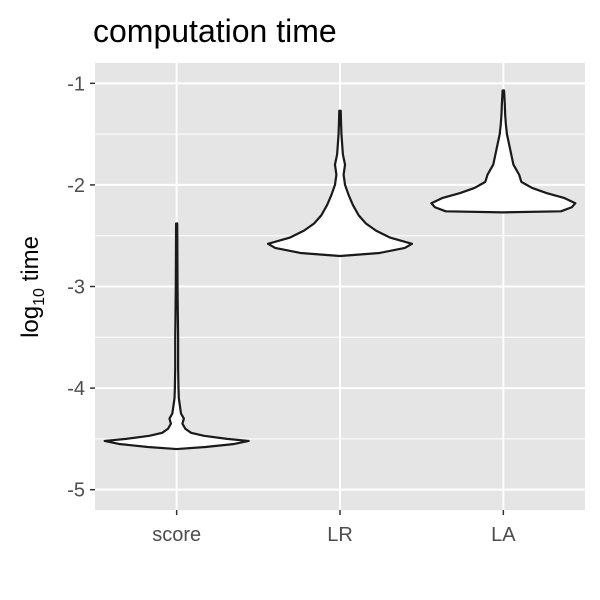 The height and width of the screenshot is (600, 600). Describe the element at coordinates (340, 535) in the screenshot. I see `x-tick-label: LR` at that location.